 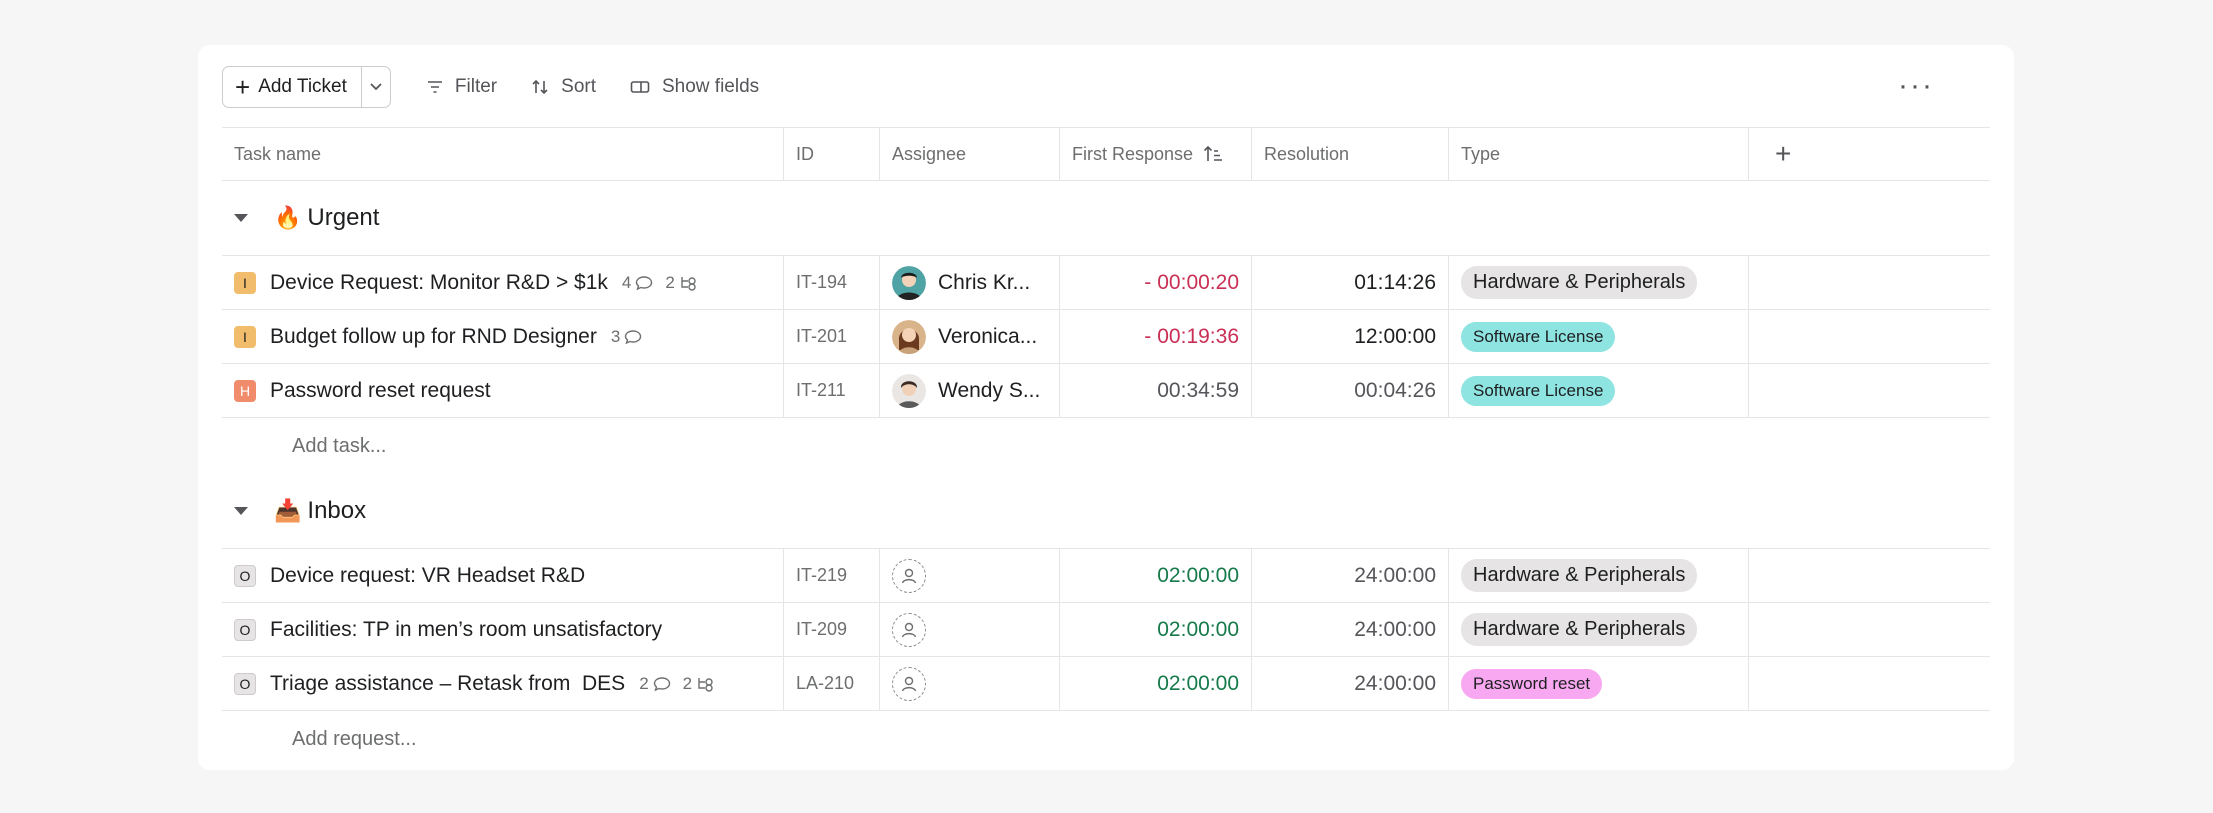 What do you see at coordinates (428, 575) in the screenshot?
I see `task-name: Device request: VR Headset R&D` at bounding box center [428, 575].